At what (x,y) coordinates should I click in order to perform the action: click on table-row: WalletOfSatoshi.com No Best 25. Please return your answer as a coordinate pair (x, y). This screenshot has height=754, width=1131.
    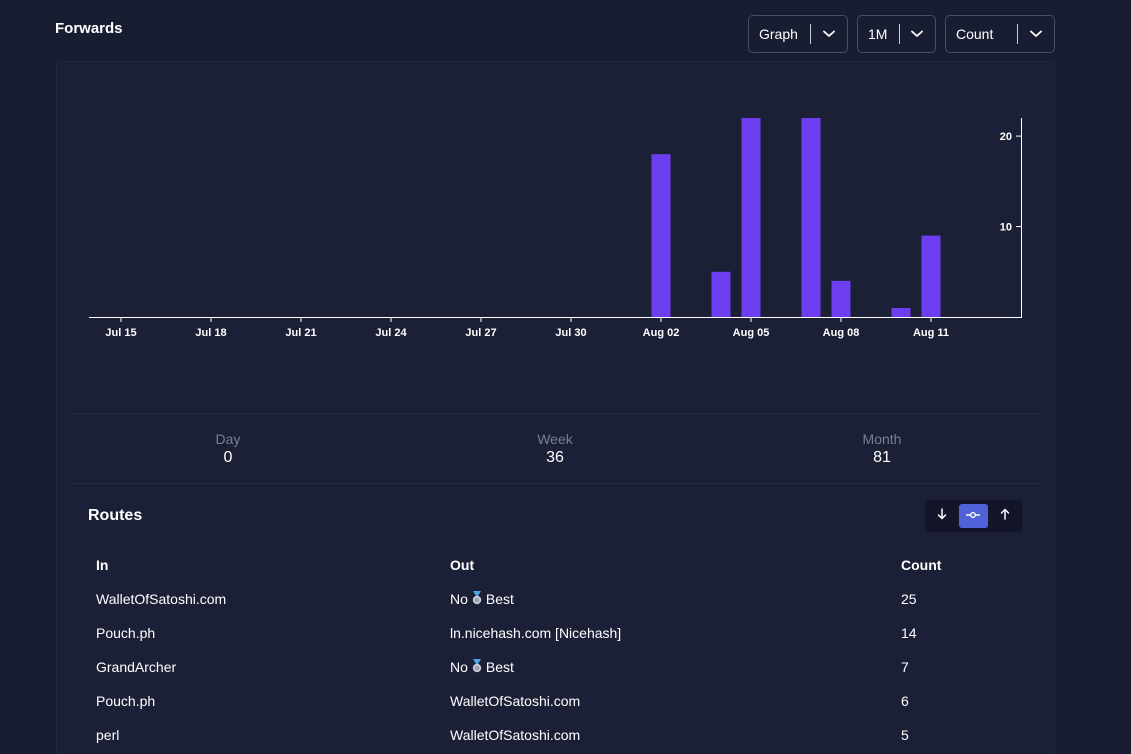
    Looking at the image, I should click on (561, 599).